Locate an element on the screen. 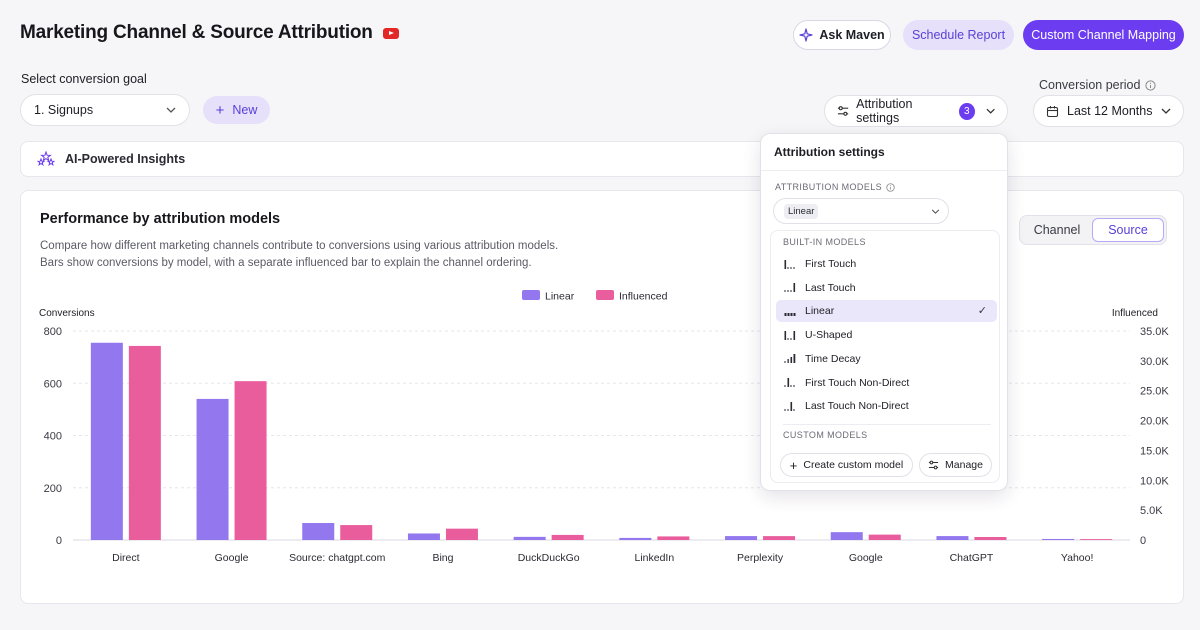  model-option-last-touch-non-direct: Last Touch Non-Direct is located at coordinates (886, 406).